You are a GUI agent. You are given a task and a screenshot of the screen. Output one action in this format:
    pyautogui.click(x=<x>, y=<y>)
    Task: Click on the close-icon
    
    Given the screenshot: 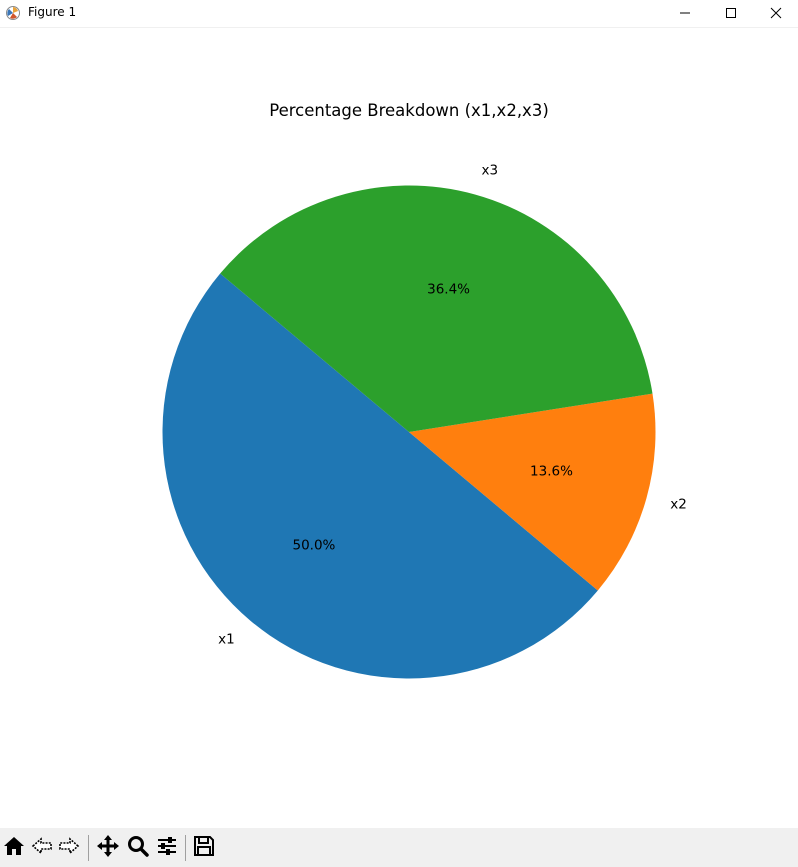 What is the action you would take?
    pyautogui.click(x=776, y=13)
    